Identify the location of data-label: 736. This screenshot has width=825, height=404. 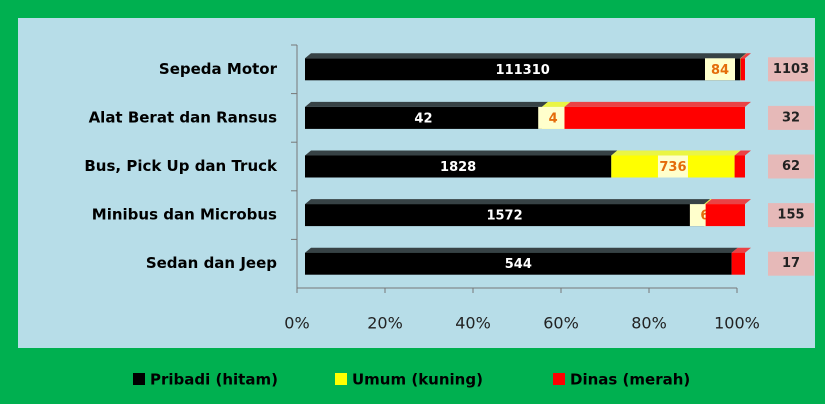
(672, 167).